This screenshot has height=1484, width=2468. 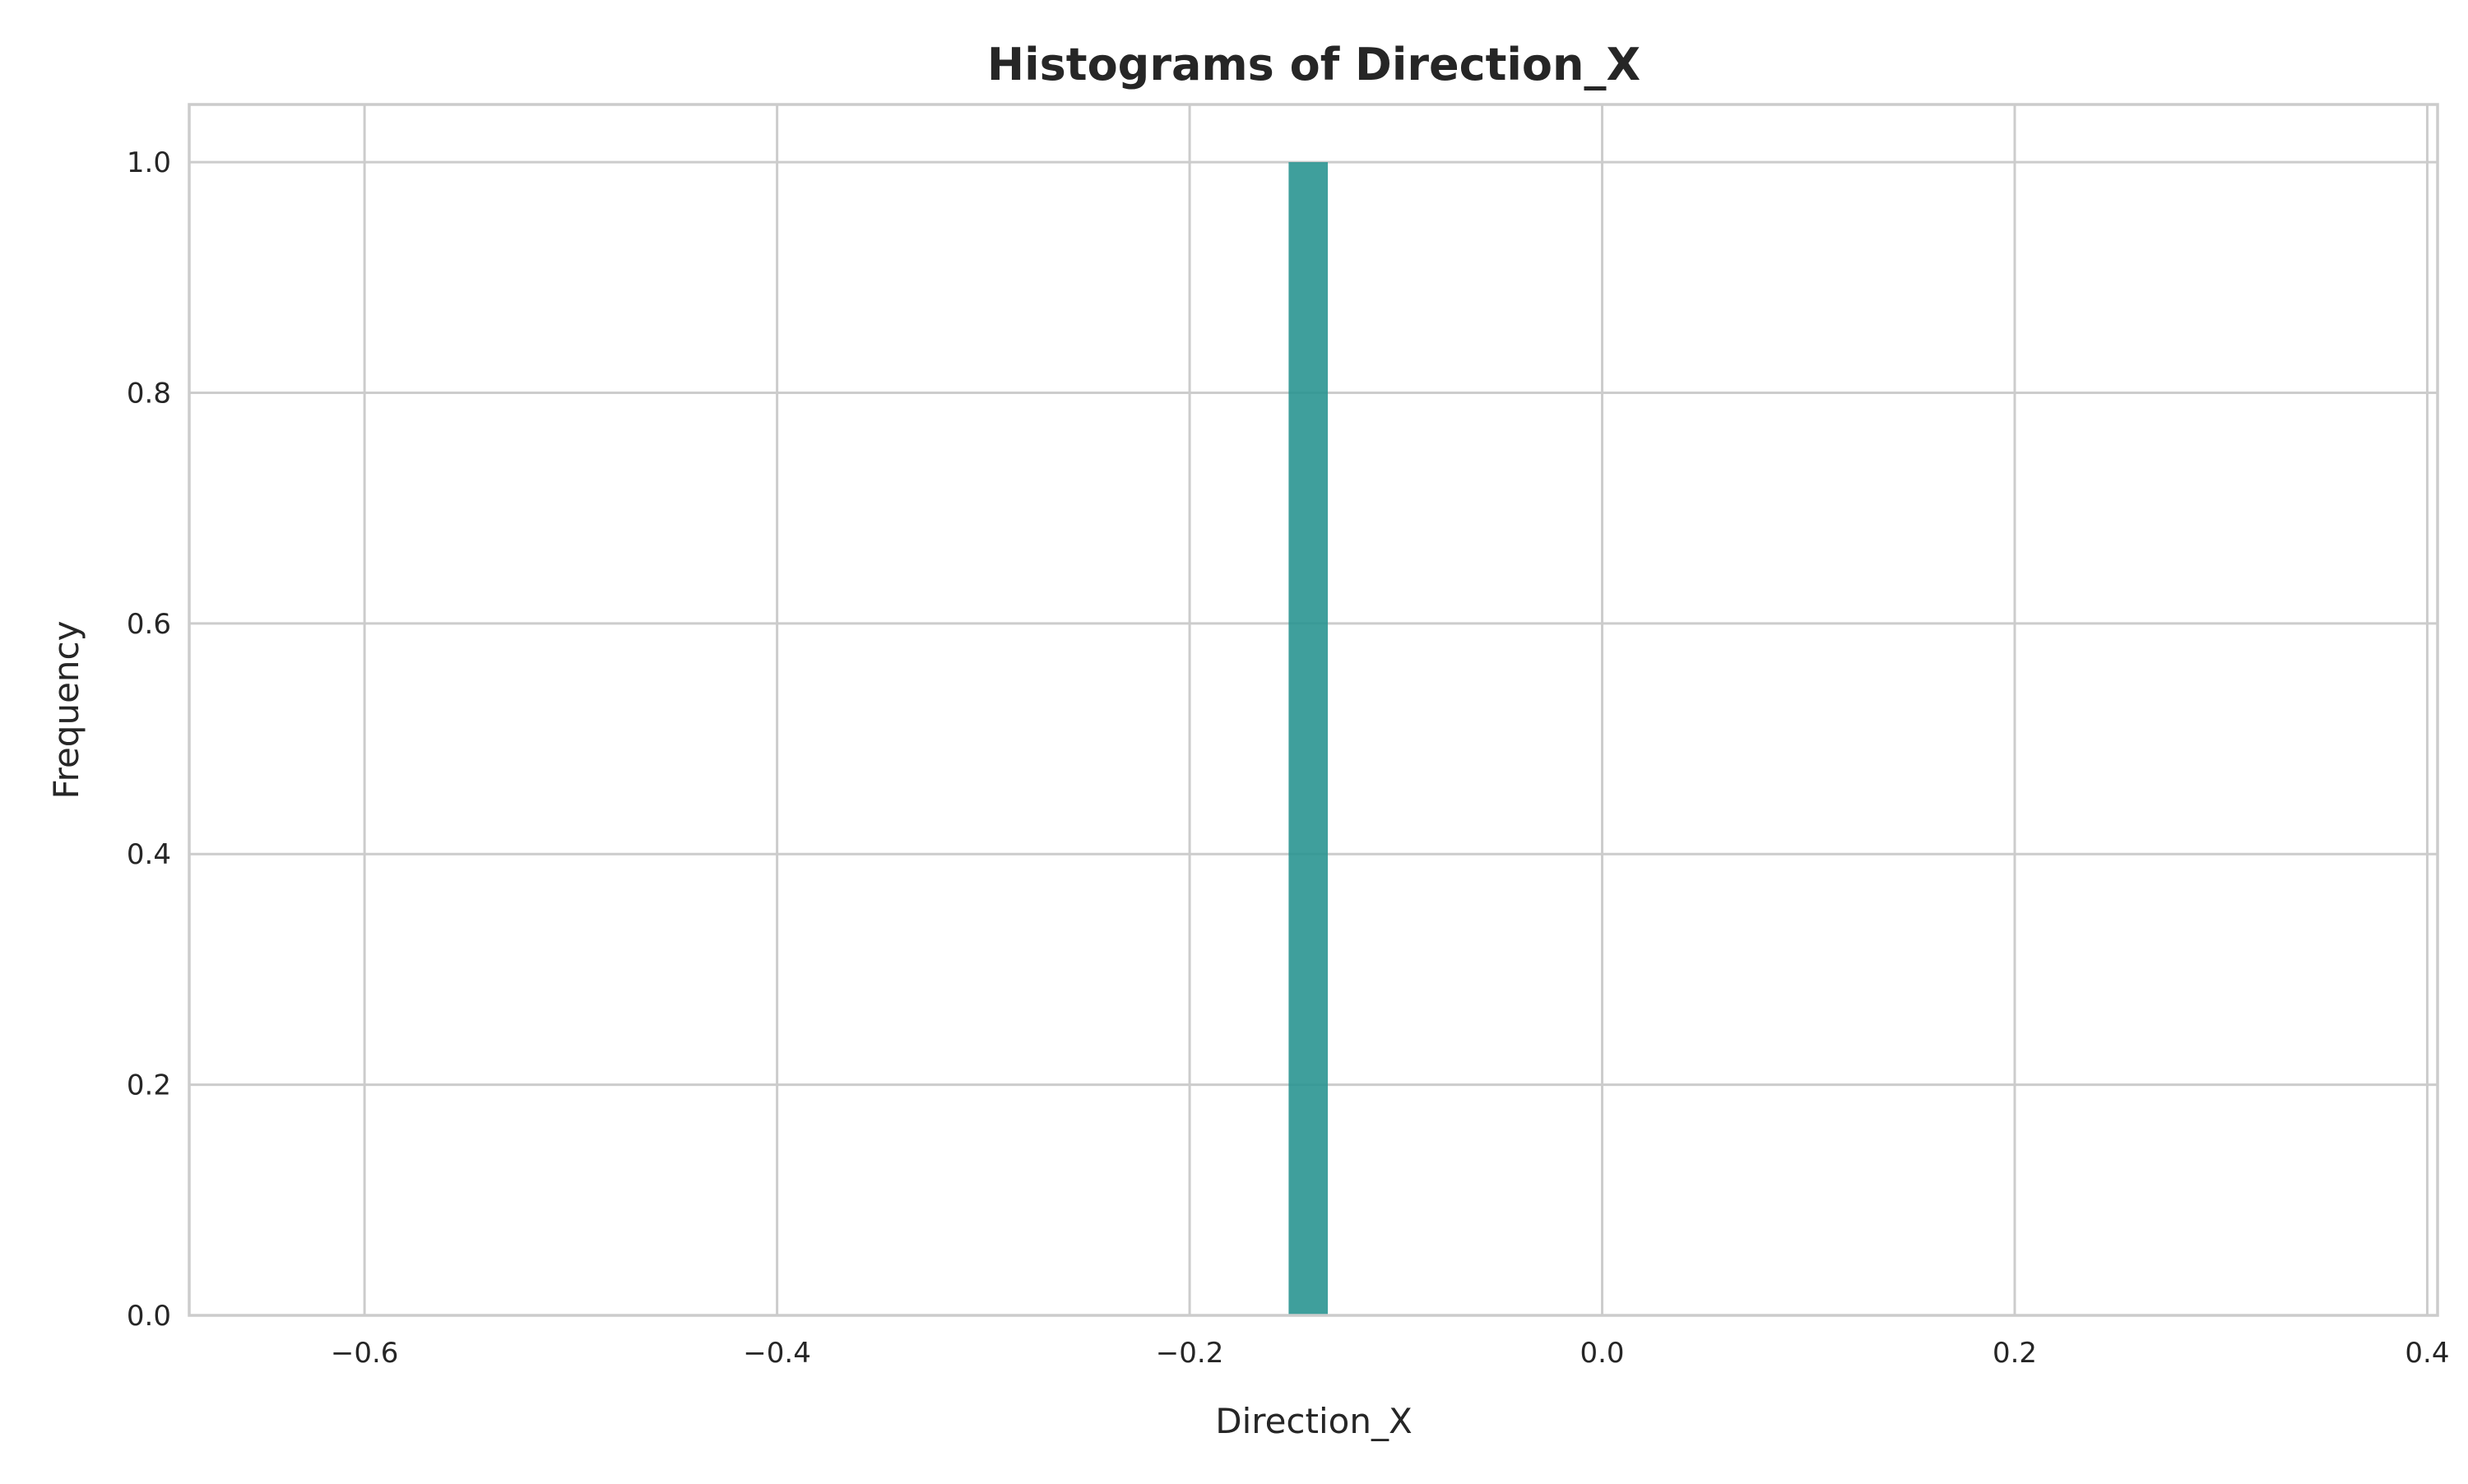 I want to click on histogram-bars, so click(x=1308, y=739).